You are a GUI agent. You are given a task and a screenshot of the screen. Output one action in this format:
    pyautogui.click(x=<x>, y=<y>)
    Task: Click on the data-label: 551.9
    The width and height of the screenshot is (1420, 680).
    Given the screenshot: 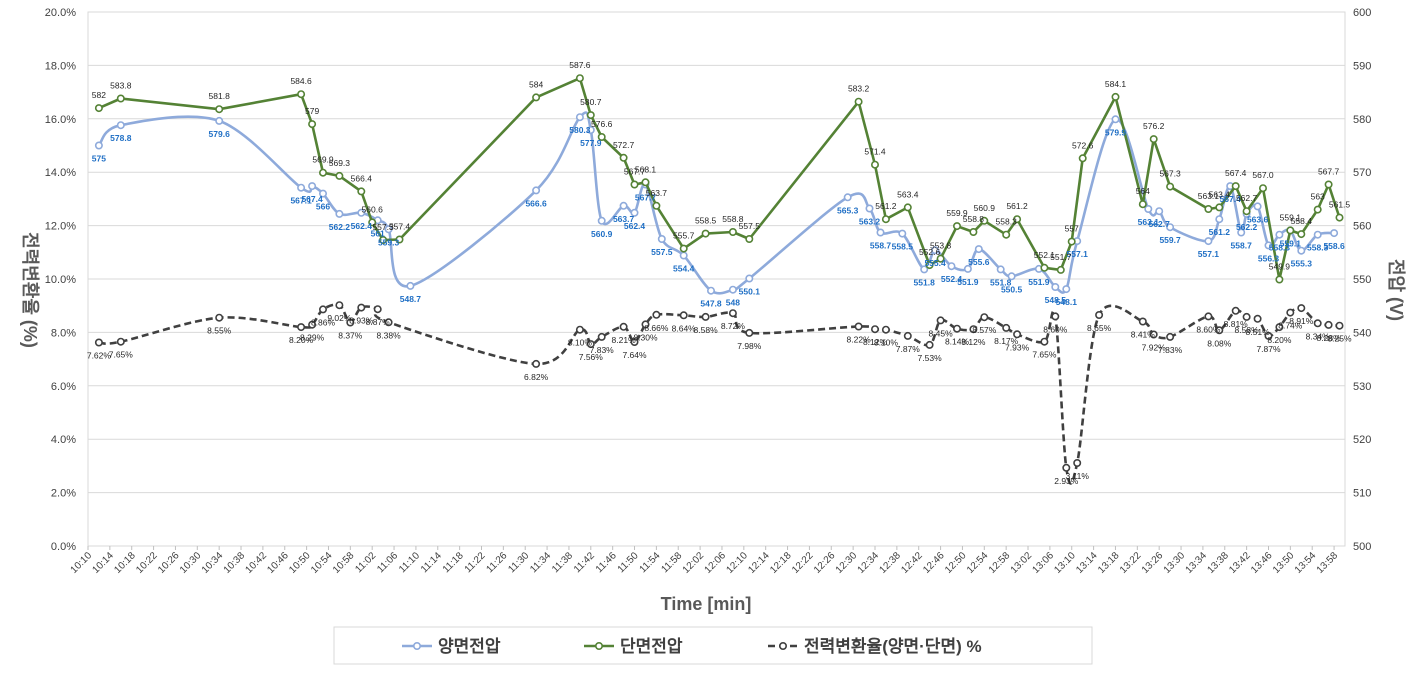 What is the action you would take?
    pyautogui.click(x=1039, y=282)
    